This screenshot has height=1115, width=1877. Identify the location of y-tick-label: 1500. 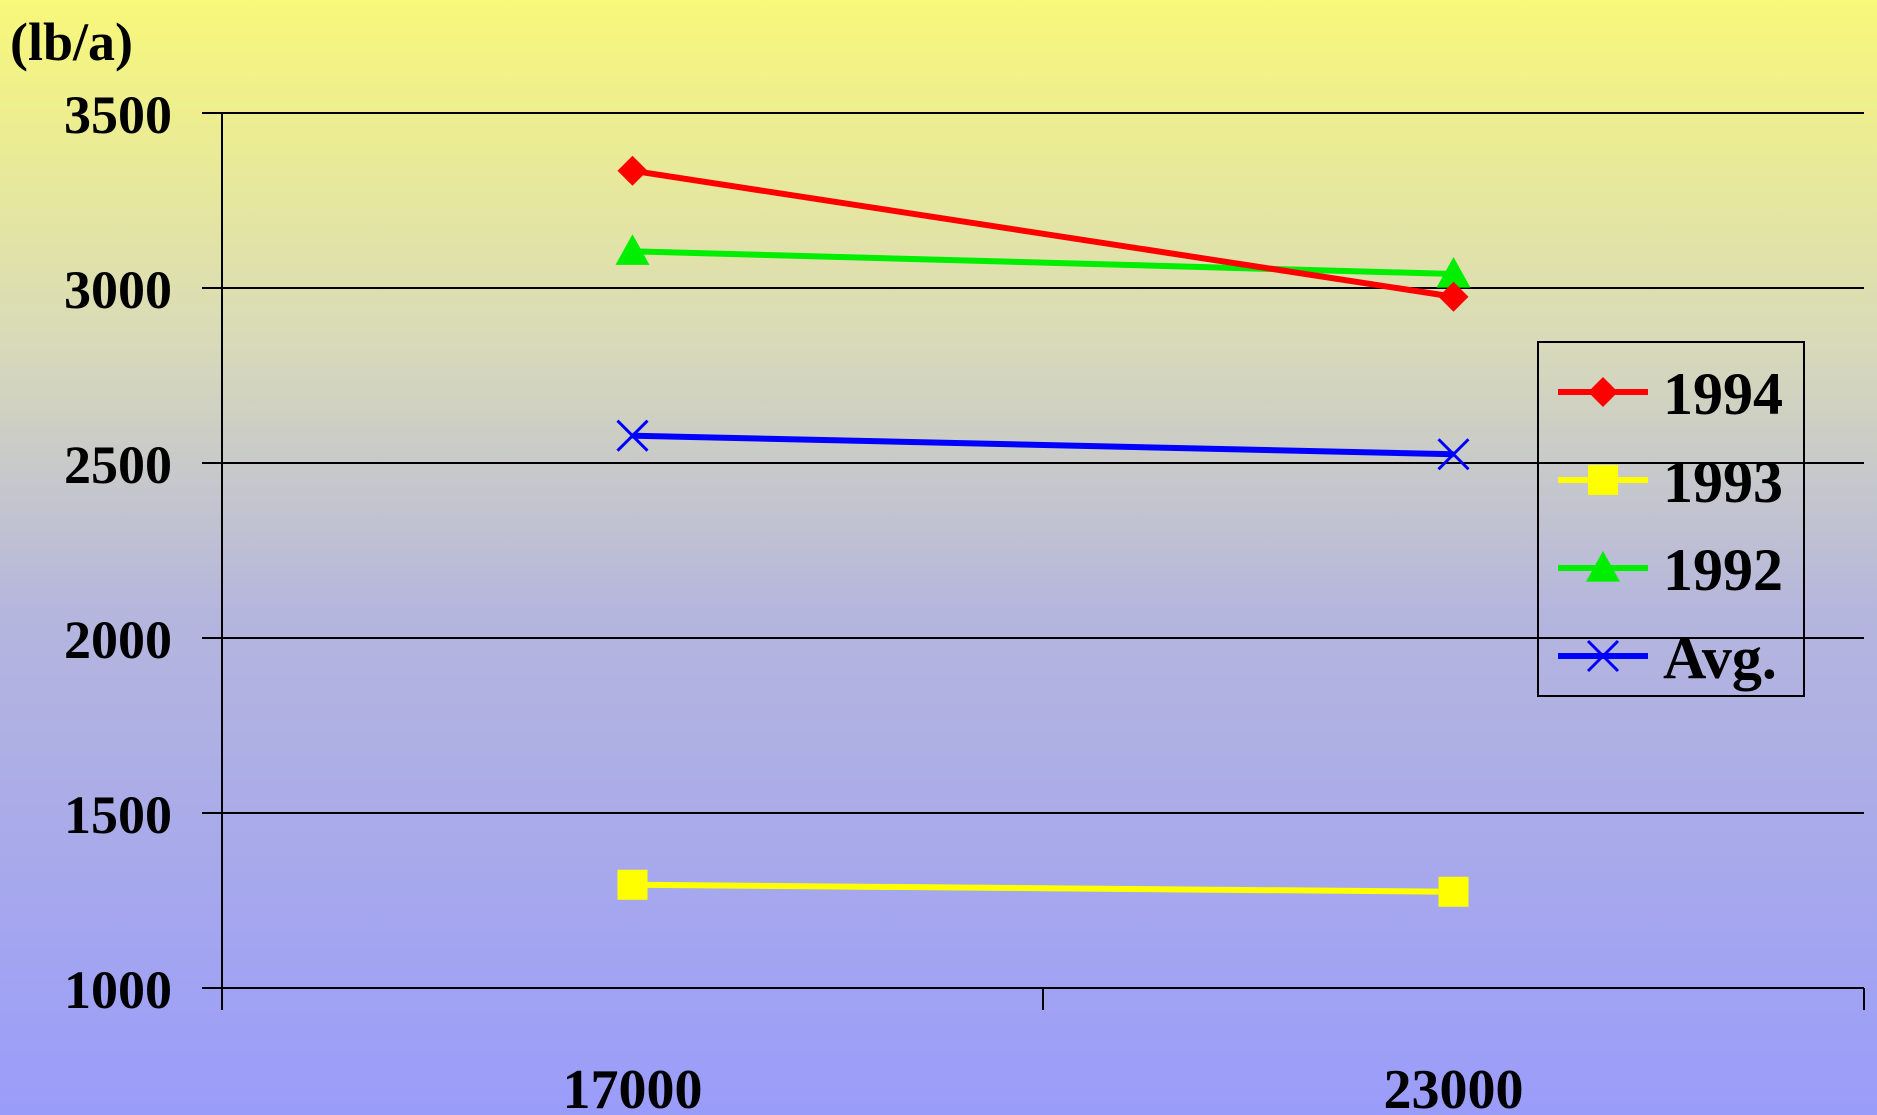
(118, 815).